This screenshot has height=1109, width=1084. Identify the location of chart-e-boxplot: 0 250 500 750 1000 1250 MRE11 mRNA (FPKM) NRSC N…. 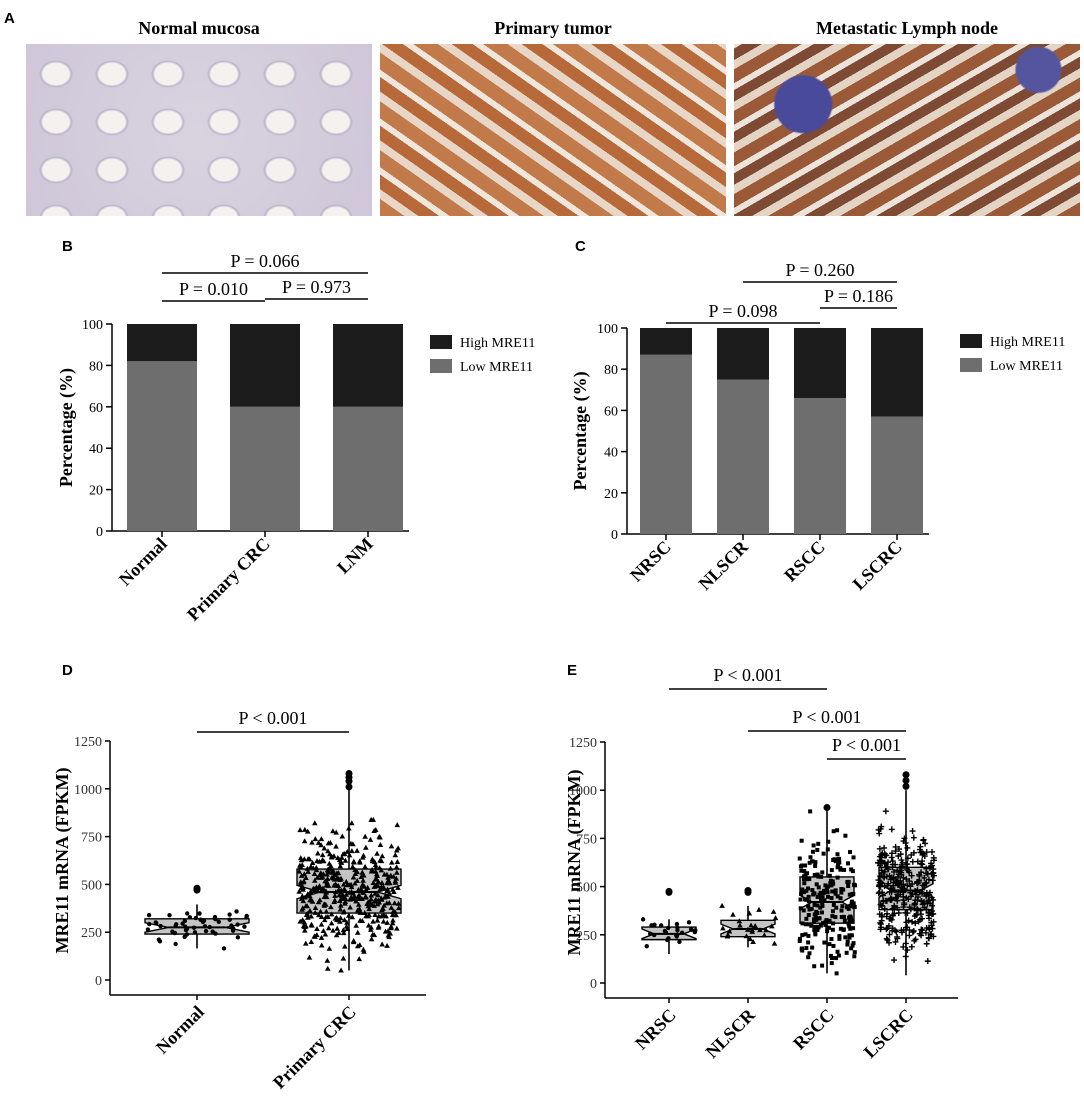
(761, 863).